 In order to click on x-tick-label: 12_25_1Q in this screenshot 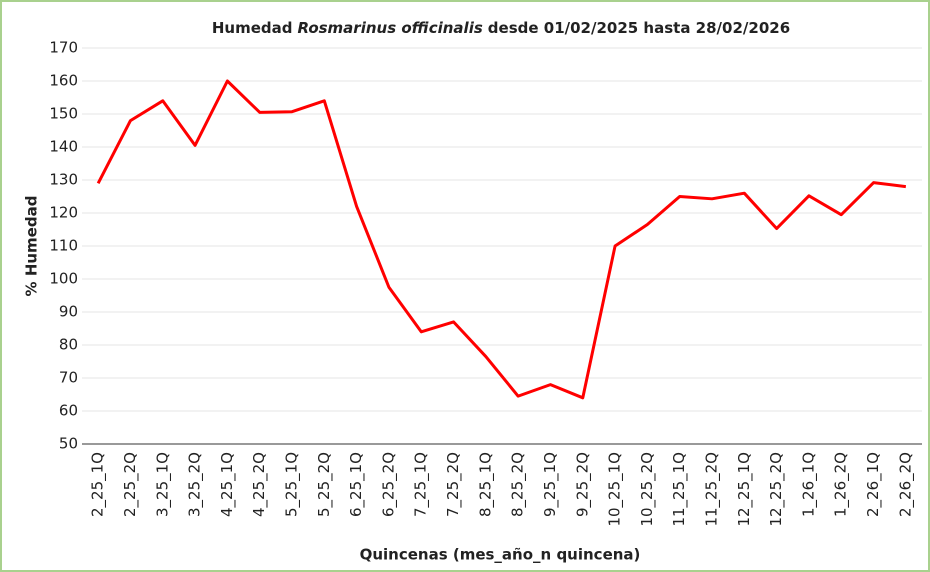, I will do `click(744, 489)`.